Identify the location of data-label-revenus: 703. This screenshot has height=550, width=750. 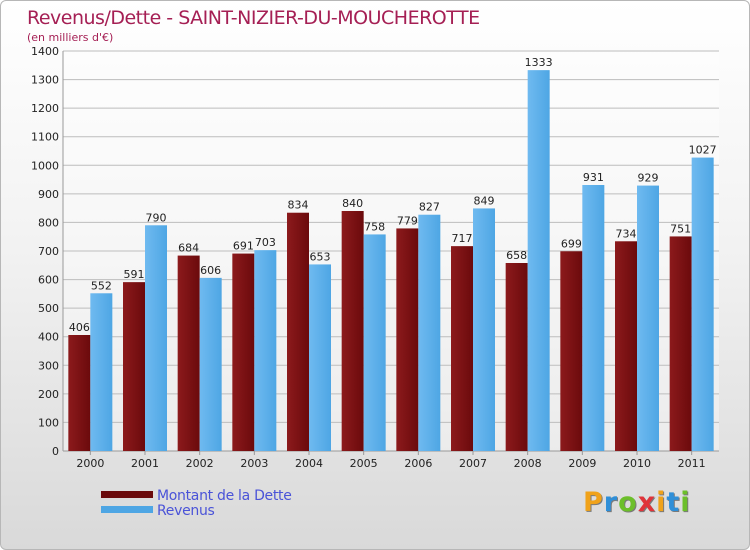
(265, 242).